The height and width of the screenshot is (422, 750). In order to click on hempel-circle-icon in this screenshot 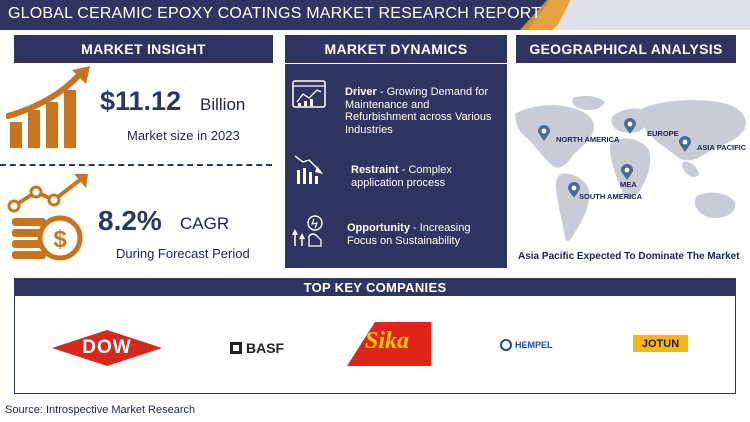, I will do `click(506, 345)`.